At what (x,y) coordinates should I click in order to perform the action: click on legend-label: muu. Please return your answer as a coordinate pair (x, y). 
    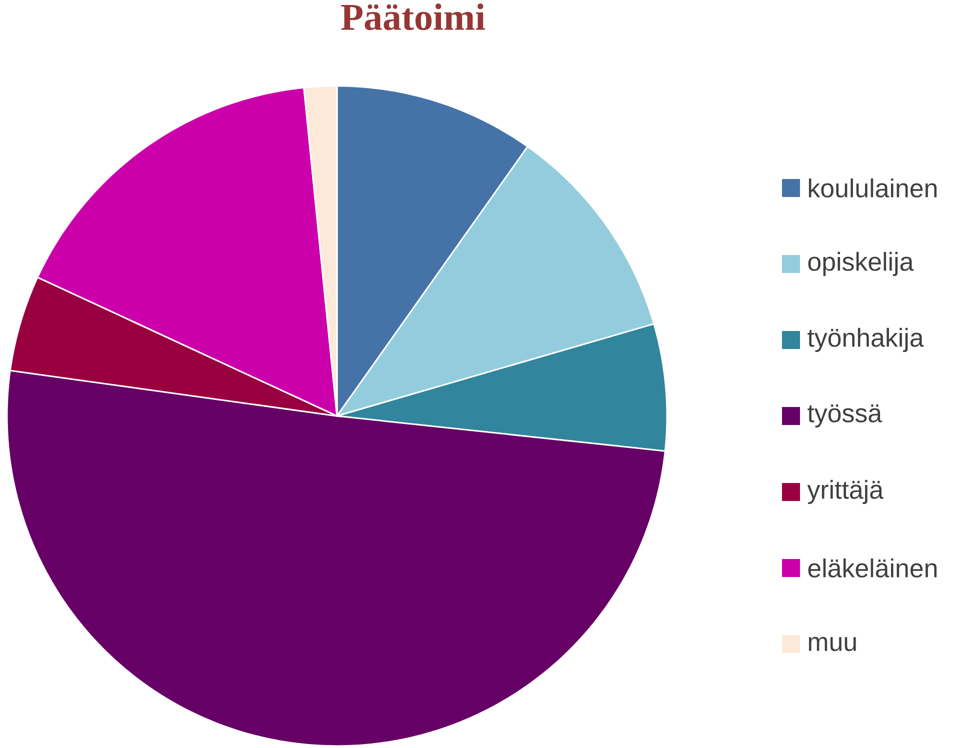
    Looking at the image, I should click on (832, 644).